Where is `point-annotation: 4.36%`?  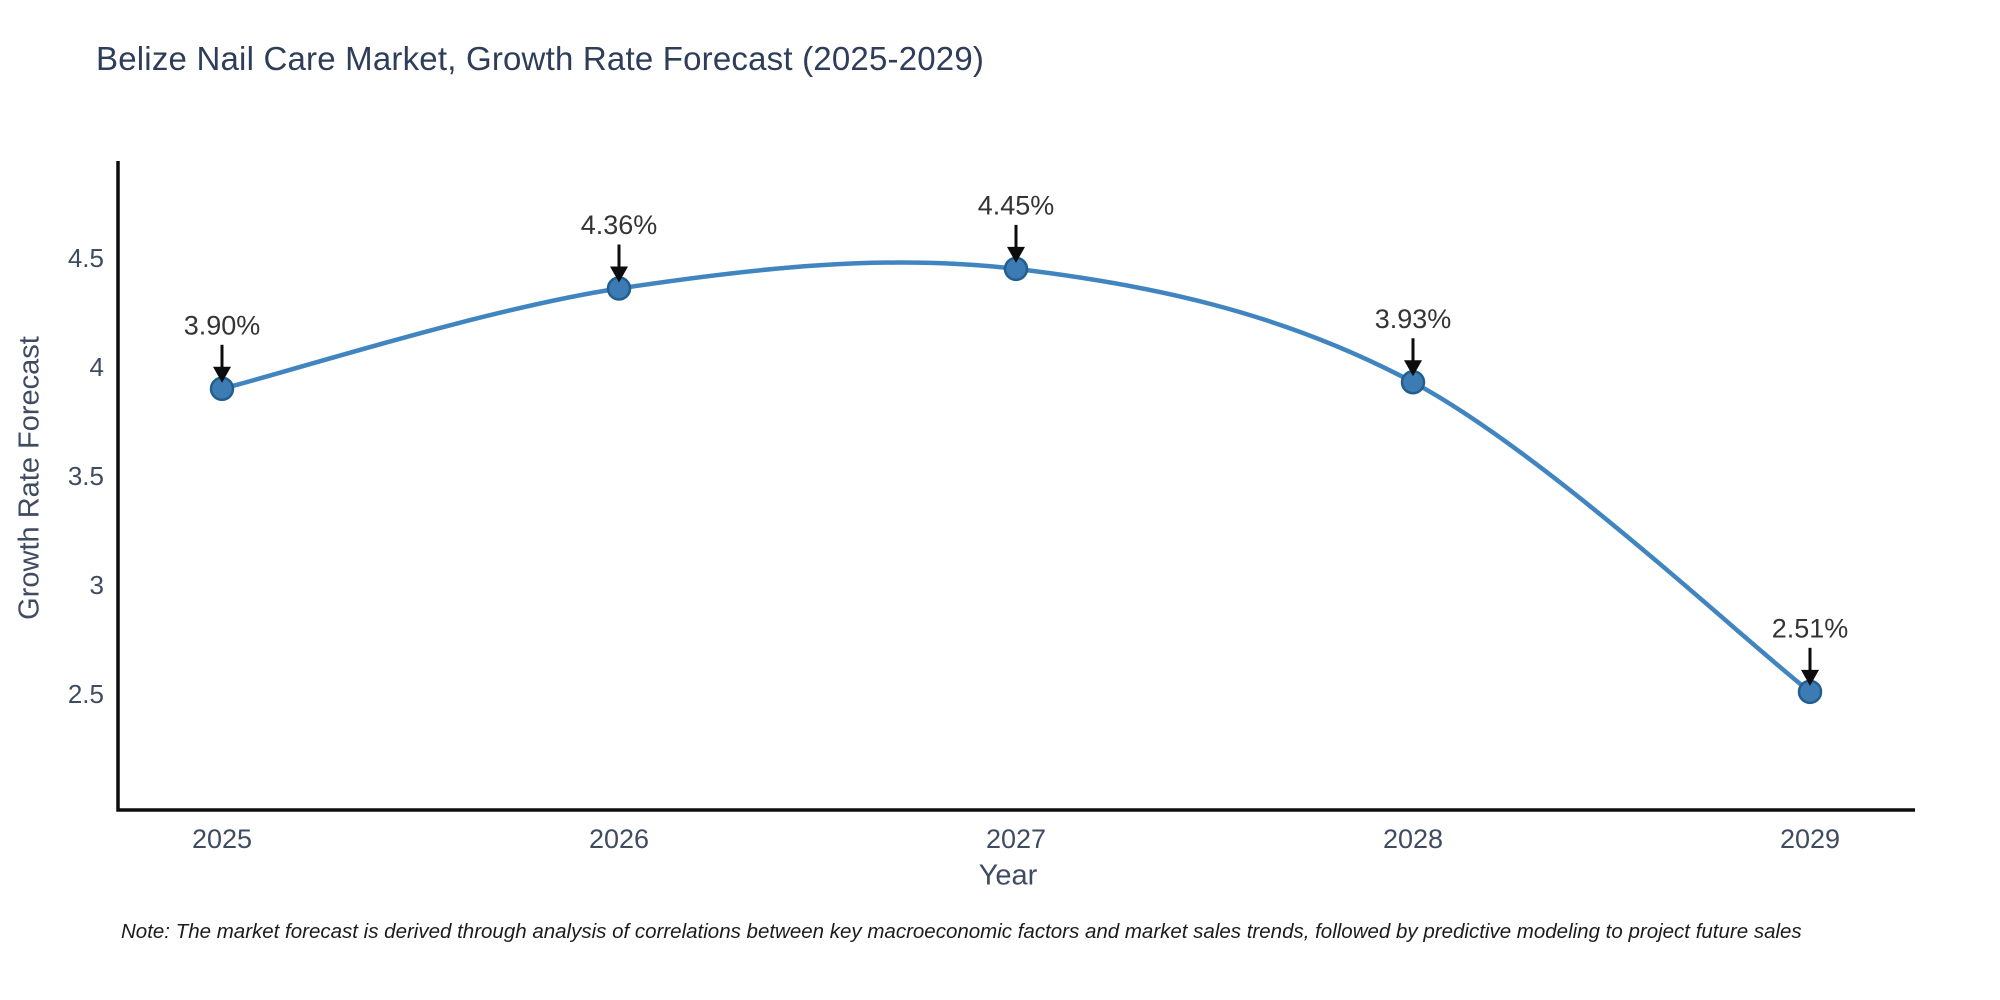
point-annotation: 4.36% is located at coordinates (619, 225).